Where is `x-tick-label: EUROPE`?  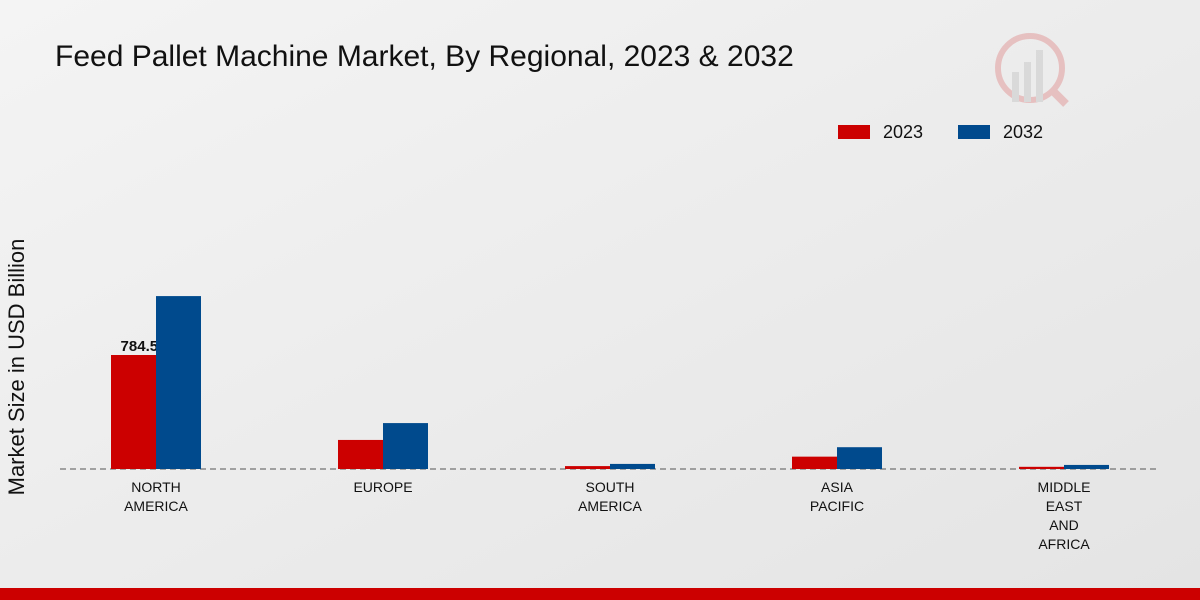 x-tick-label: EUROPE is located at coordinates (382, 487).